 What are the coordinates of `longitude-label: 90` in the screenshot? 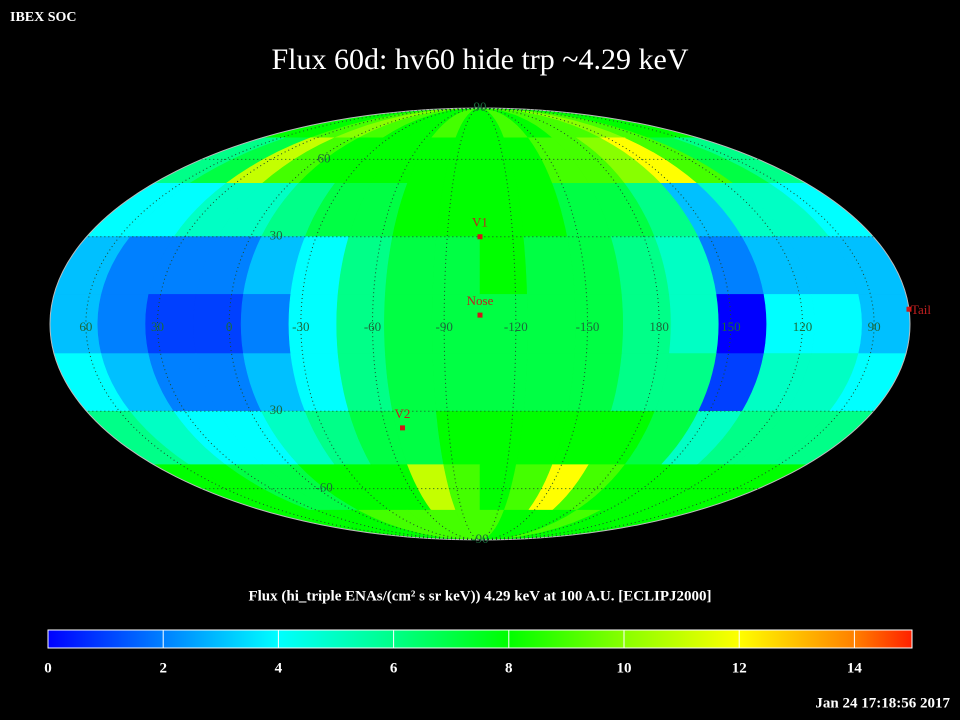 It's located at (874, 326).